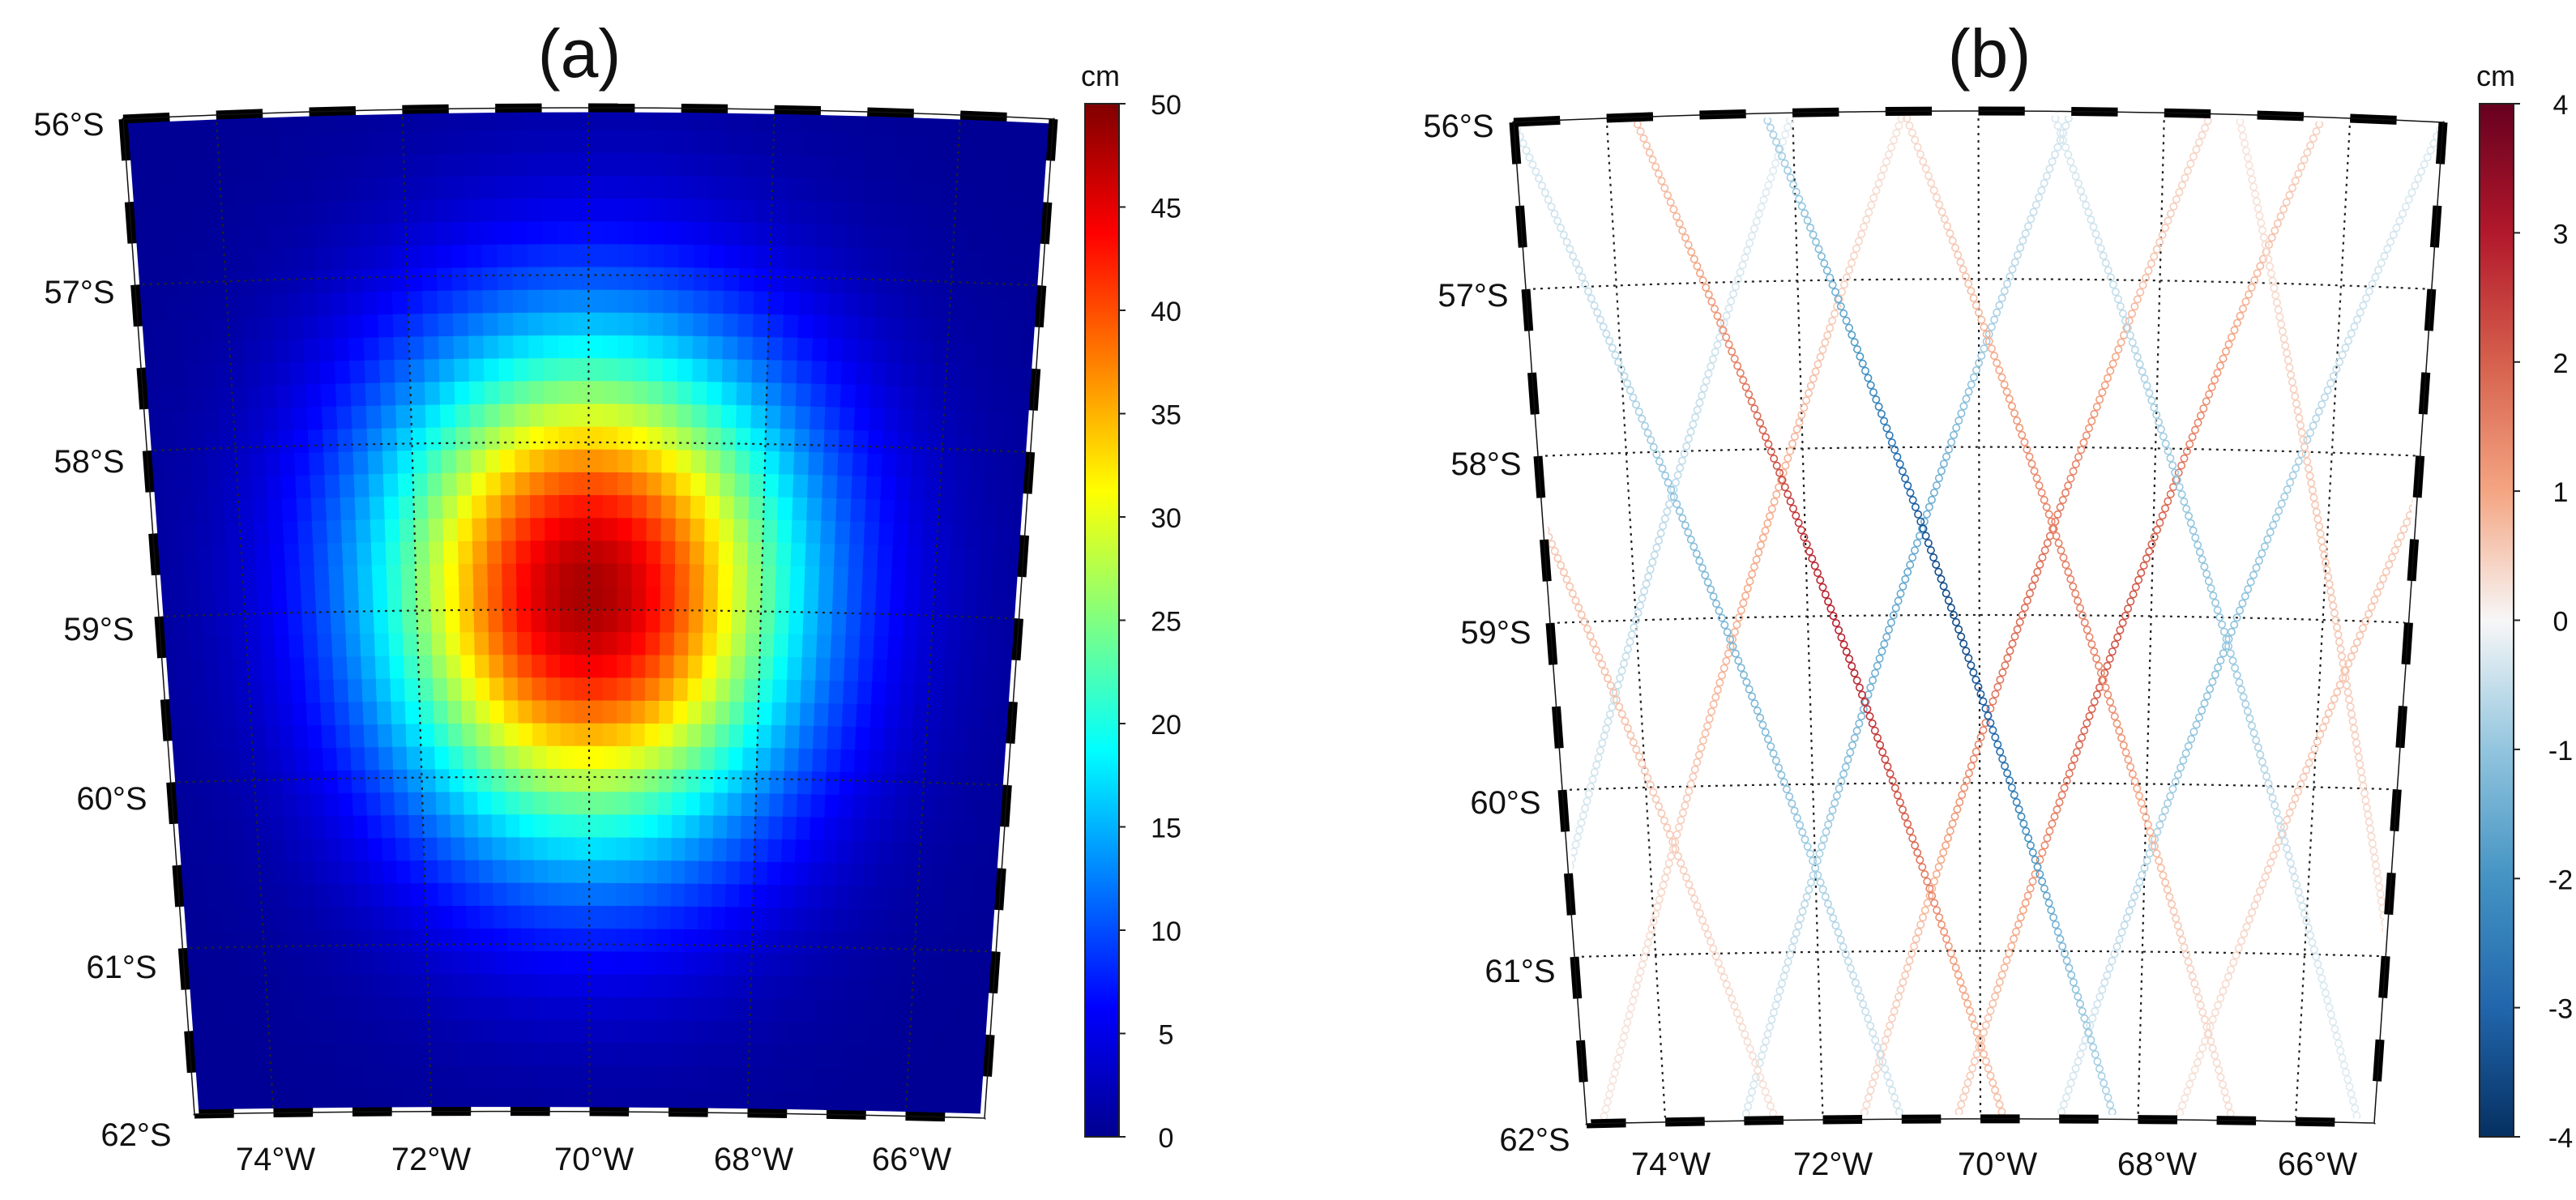 This screenshot has width=2576, height=1200. What do you see at coordinates (1833, 1164) in the screenshot?
I see `panel-b-lon-label: 72°W` at bounding box center [1833, 1164].